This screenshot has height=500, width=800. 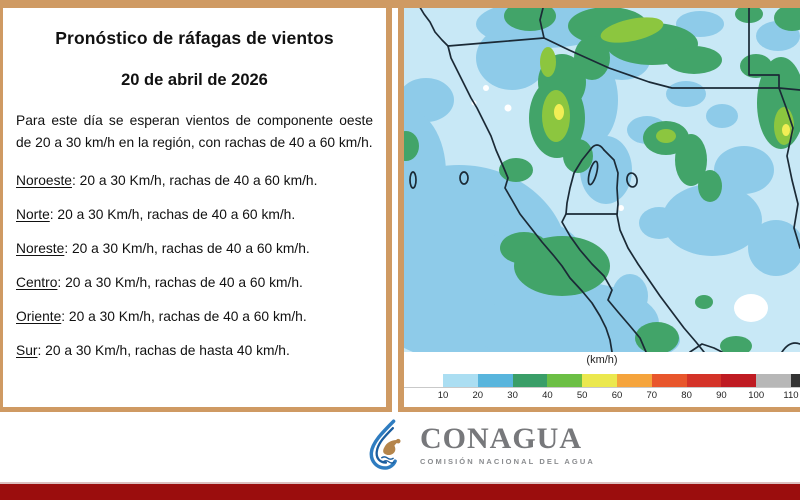 I want to click on sonora-coastline, so click(x=654, y=250).